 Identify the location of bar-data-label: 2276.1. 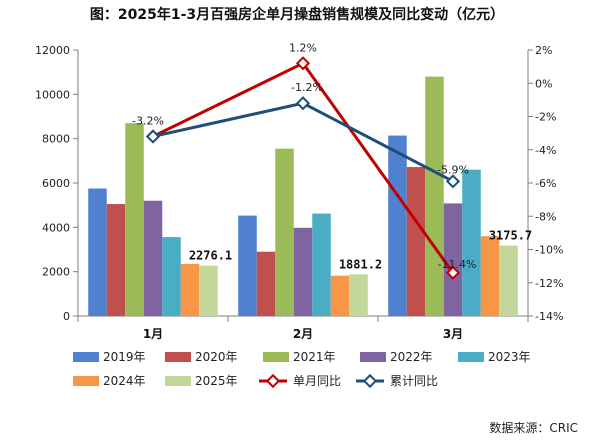
(210, 256).